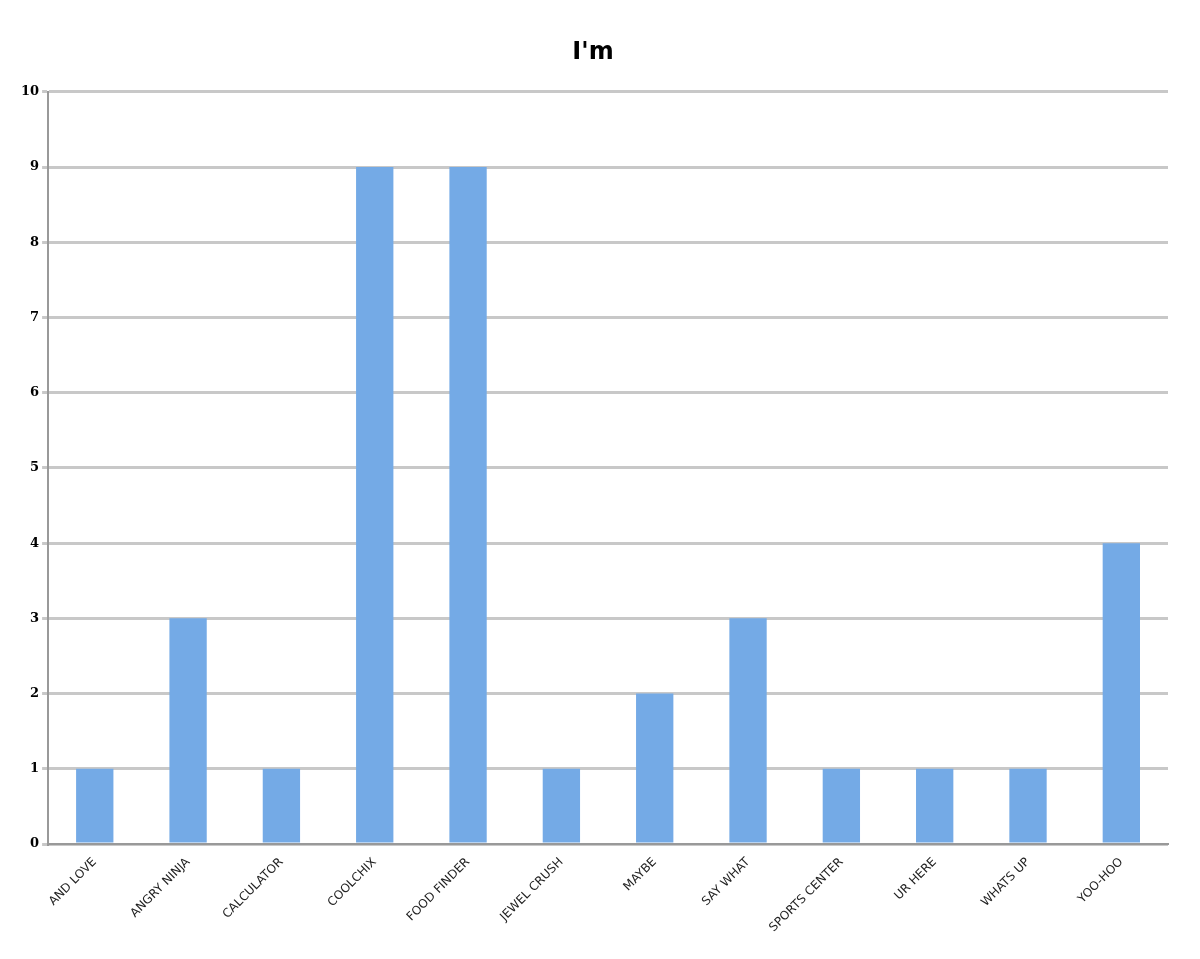 Image resolution: width=1200 pixels, height=959 pixels. What do you see at coordinates (35, 316) in the screenshot?
I see `y-tick-label: 7` at bounding box center [35, 316].